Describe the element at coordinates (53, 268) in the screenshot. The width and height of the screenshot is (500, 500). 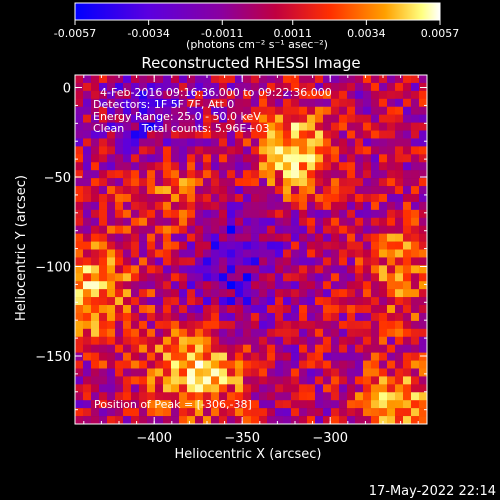
I see `y-tick-label: −100` at that location.